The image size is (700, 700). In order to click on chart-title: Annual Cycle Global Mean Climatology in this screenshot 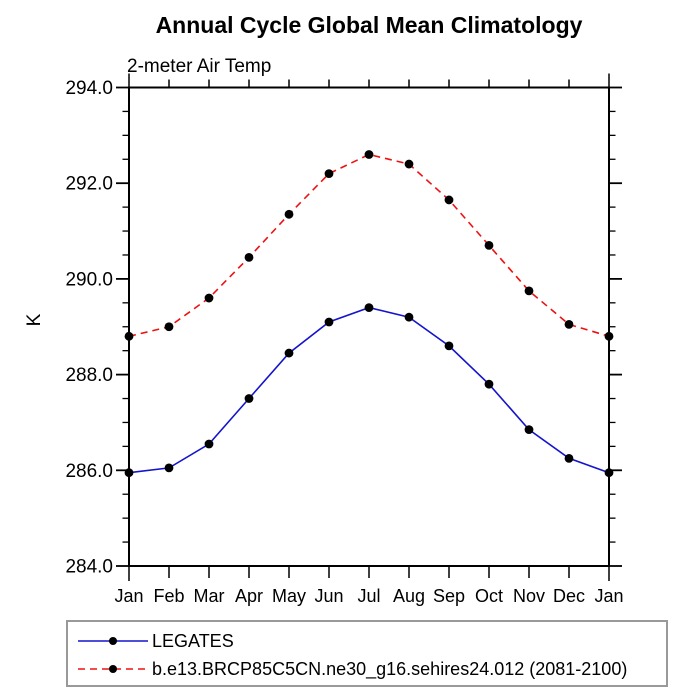, I will do `click(369, 25)`.